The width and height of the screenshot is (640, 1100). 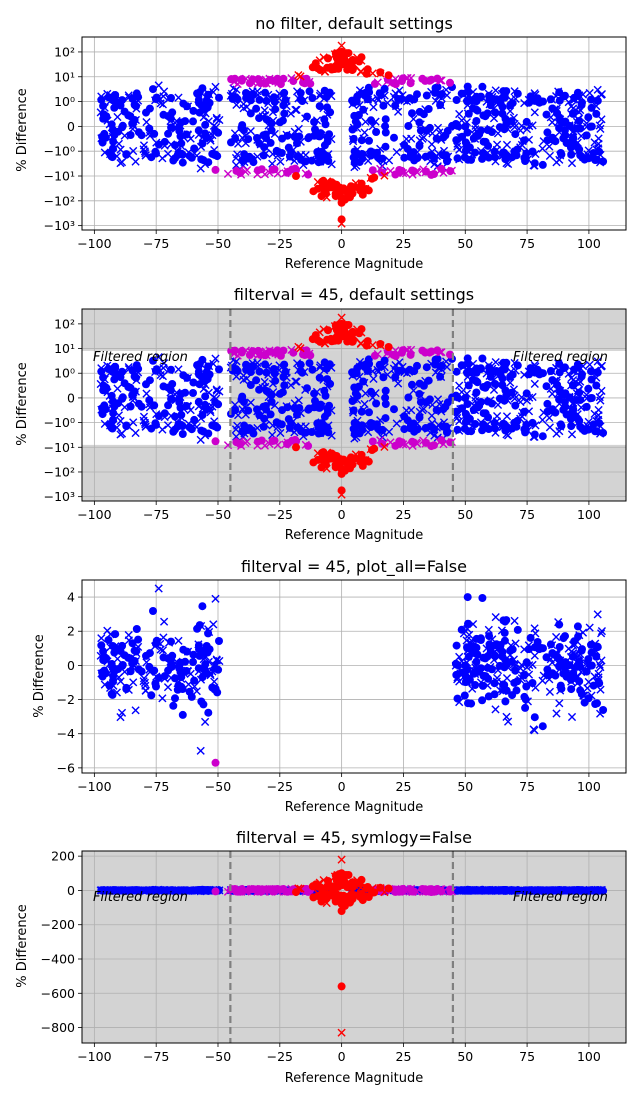 I want to click on x-tick-label: 100, so click(x=589, y=514).